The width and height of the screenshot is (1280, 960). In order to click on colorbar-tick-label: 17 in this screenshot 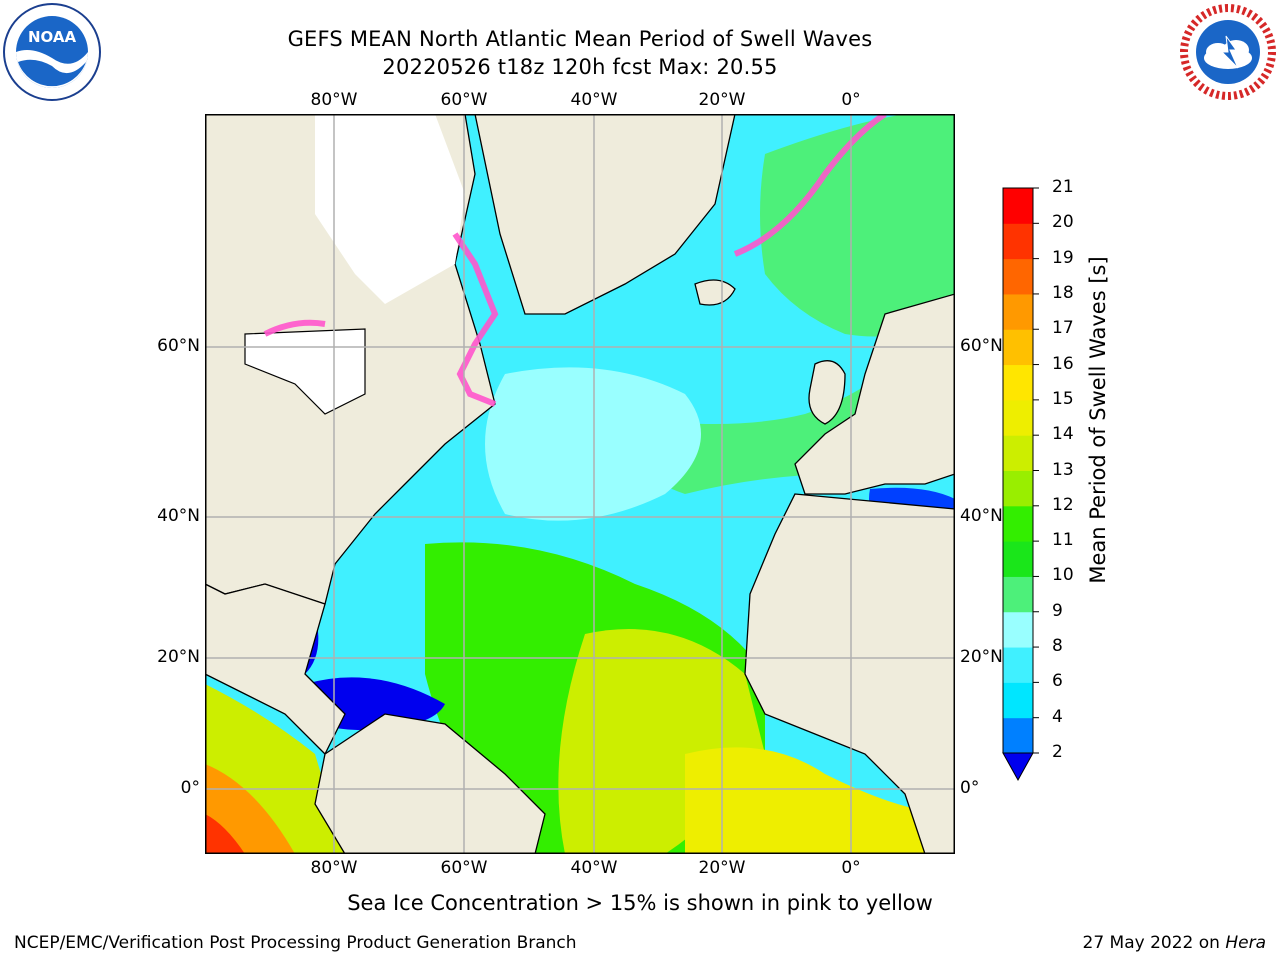, I will do `click(1063, 328)`.